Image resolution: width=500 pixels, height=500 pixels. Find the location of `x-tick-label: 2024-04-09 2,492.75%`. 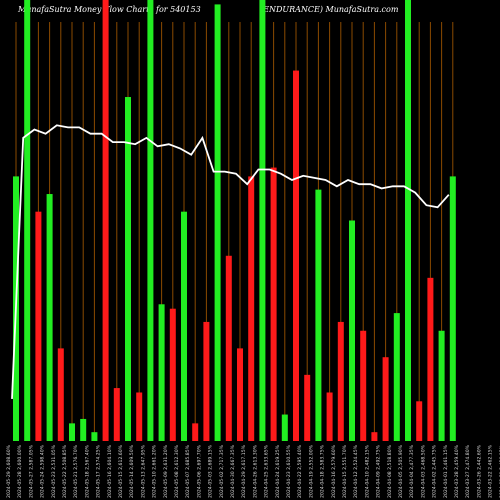

x-tick-label: 2024-04-09 2,492.75% is located at coordinates (379, 471).